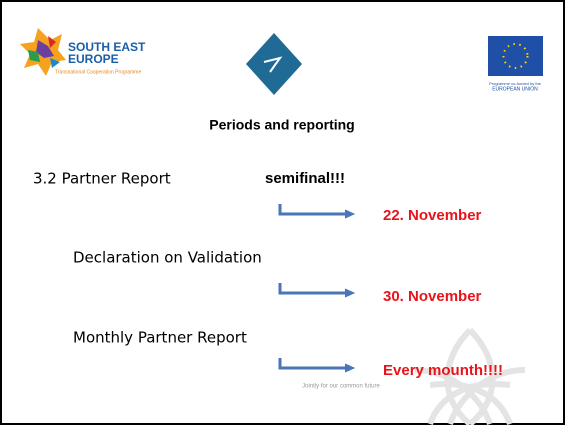 The height and width of the screenshot is (425, 565). What do you see at coordinates (432, 296) in the screenshot?
I see `deadline: 30. November` at bounding box center [432, 296].